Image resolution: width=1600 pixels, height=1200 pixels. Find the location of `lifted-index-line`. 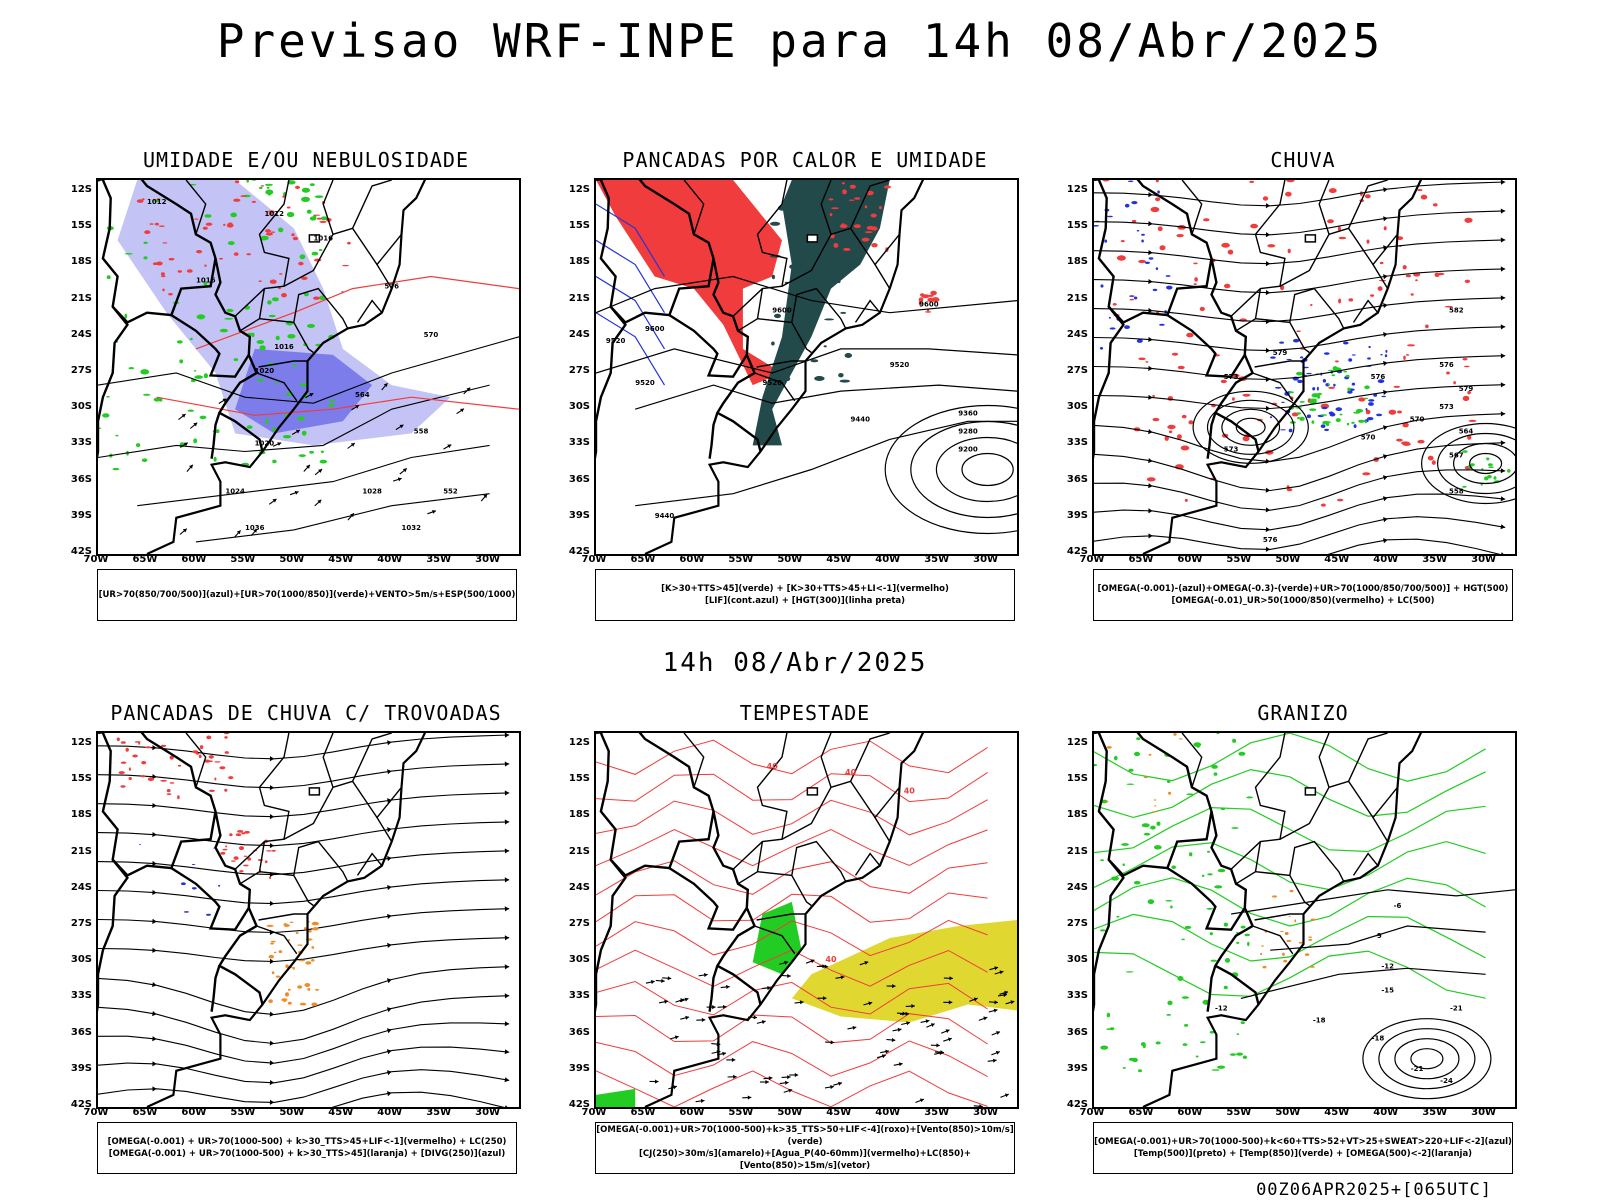

lifted-index-line is located at coordinates (631, 312).